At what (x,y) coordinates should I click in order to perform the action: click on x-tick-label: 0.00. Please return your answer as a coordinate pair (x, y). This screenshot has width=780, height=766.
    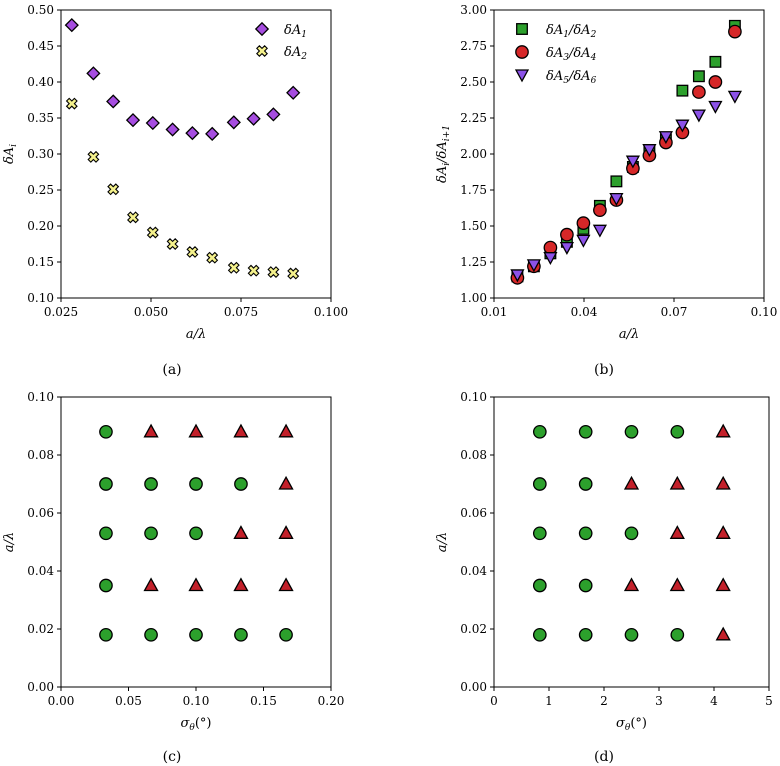
    Looking at the image, I should click on (61, 701).